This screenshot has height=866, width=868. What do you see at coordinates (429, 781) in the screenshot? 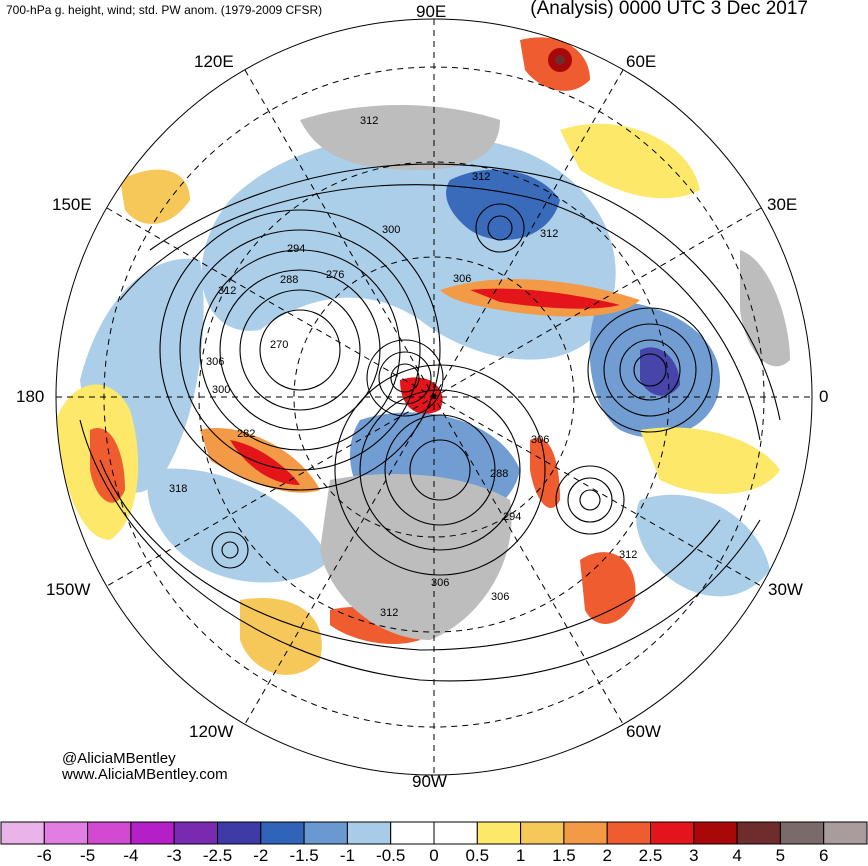
I see `lon-label-90w: 90W` at bounding box center [429, 781].